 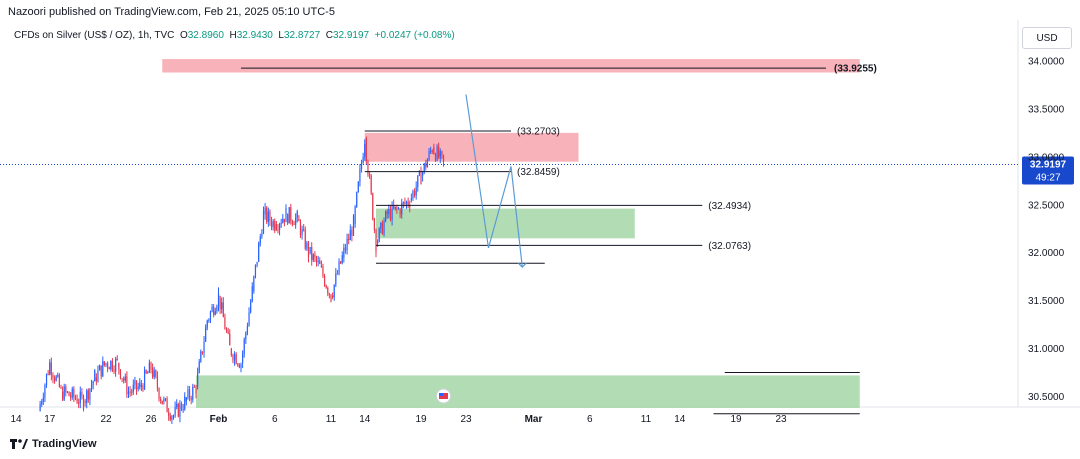 I want to click on x-tick-label: 6, so click(x=275, y=419).